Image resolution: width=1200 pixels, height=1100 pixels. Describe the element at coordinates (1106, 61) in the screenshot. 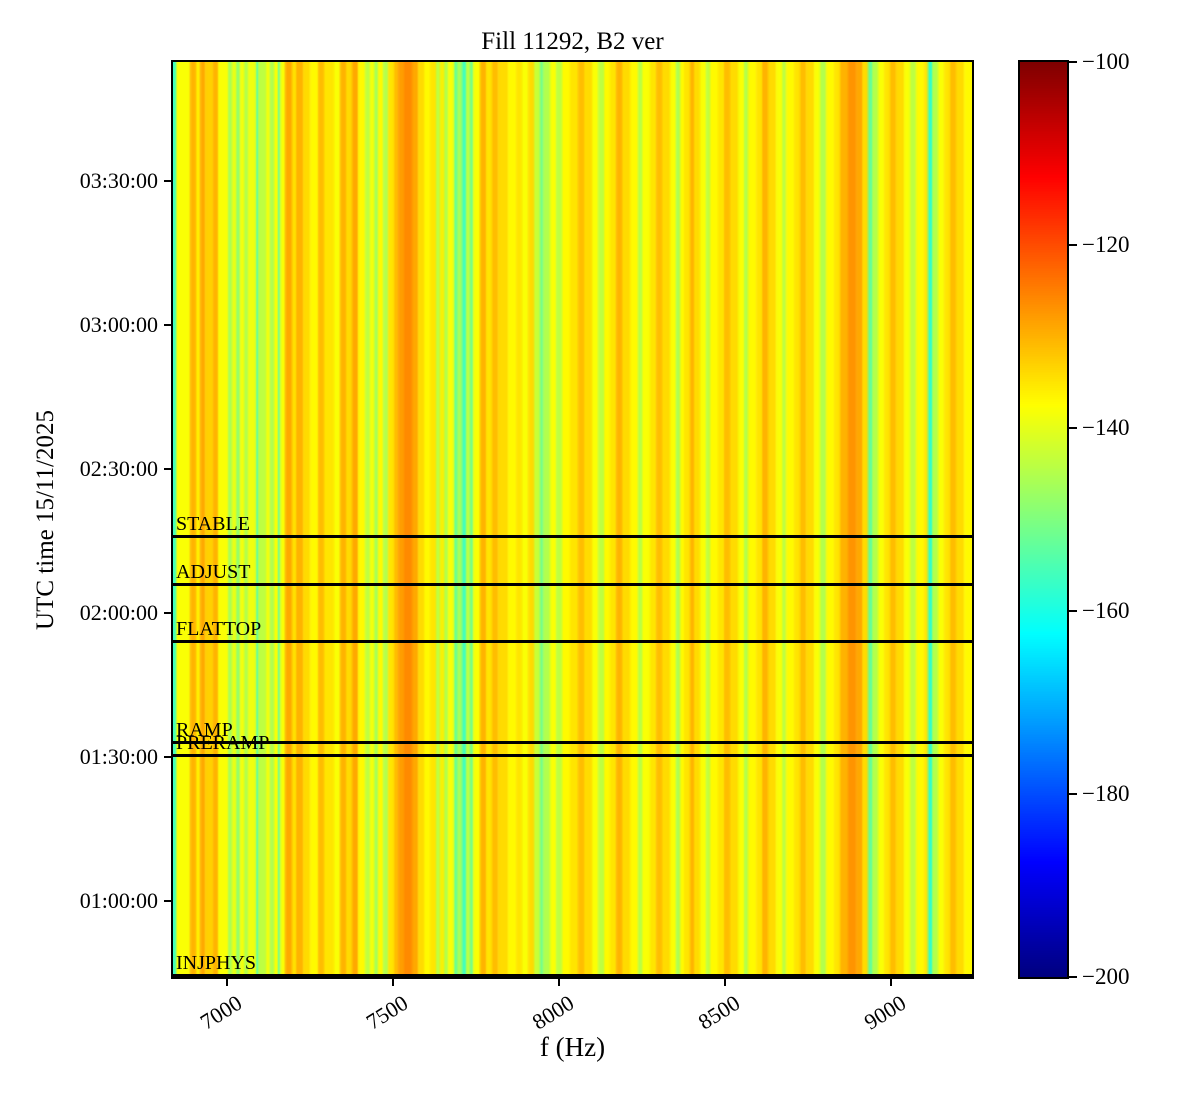

I see `colorbar-tick-label: −100` at that location.